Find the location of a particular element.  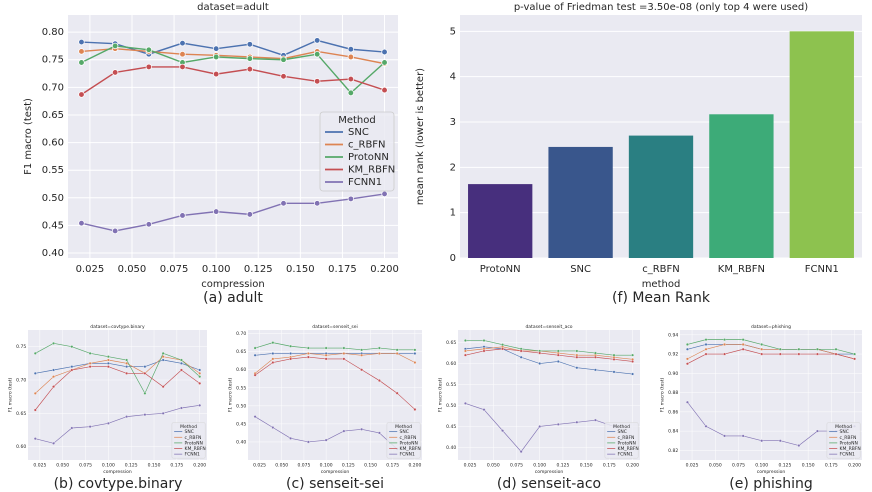

y-tick-label: 0.86 is located at coordinates (673, 412).